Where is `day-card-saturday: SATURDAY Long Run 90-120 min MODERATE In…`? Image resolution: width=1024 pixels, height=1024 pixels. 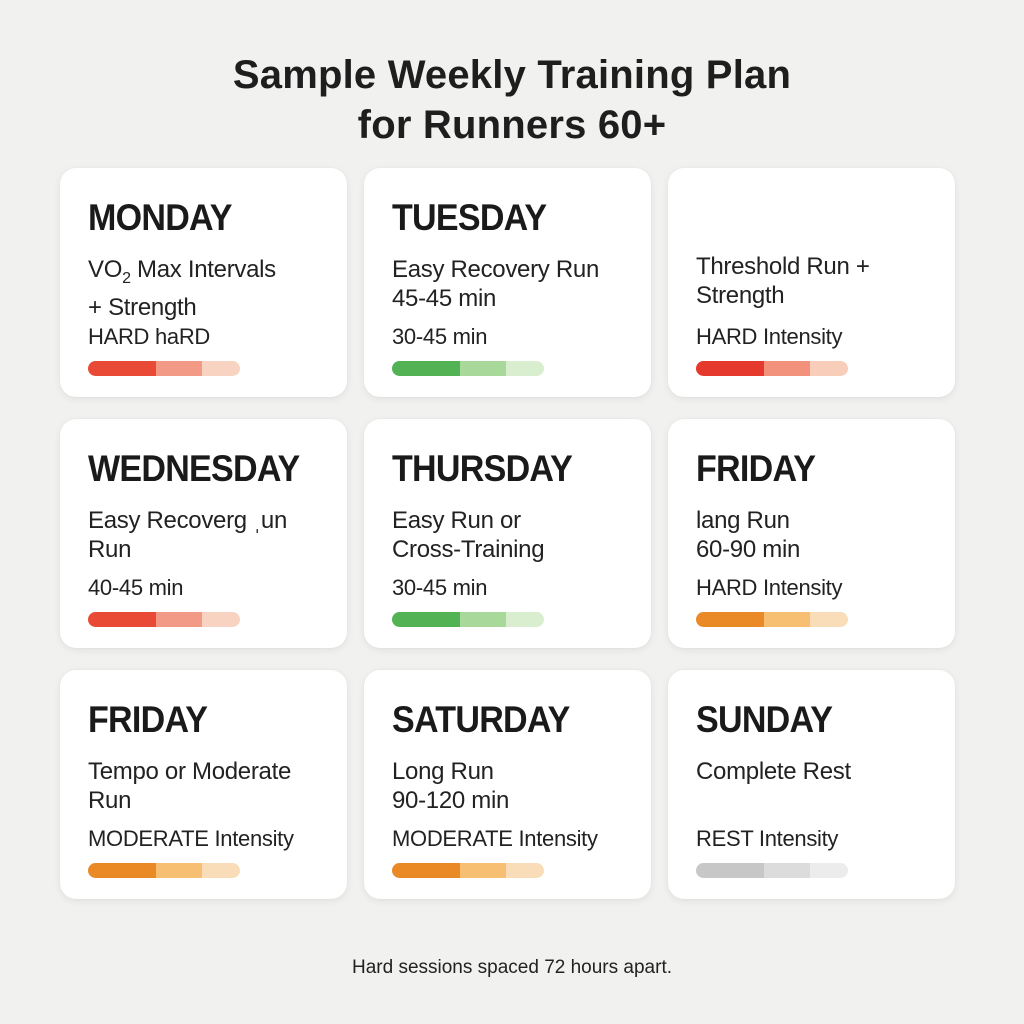
day-card-saturday: SATURDAY Long Run 90-120 min MODERATE In… is located at coordinates (507, 784).